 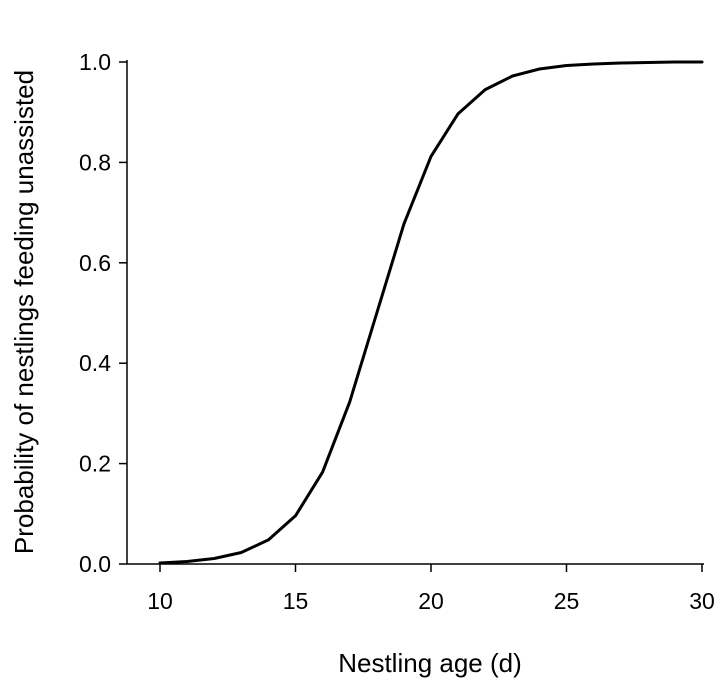 I want to click on y-tick-label: 0.8, so click(x=95, y=162).